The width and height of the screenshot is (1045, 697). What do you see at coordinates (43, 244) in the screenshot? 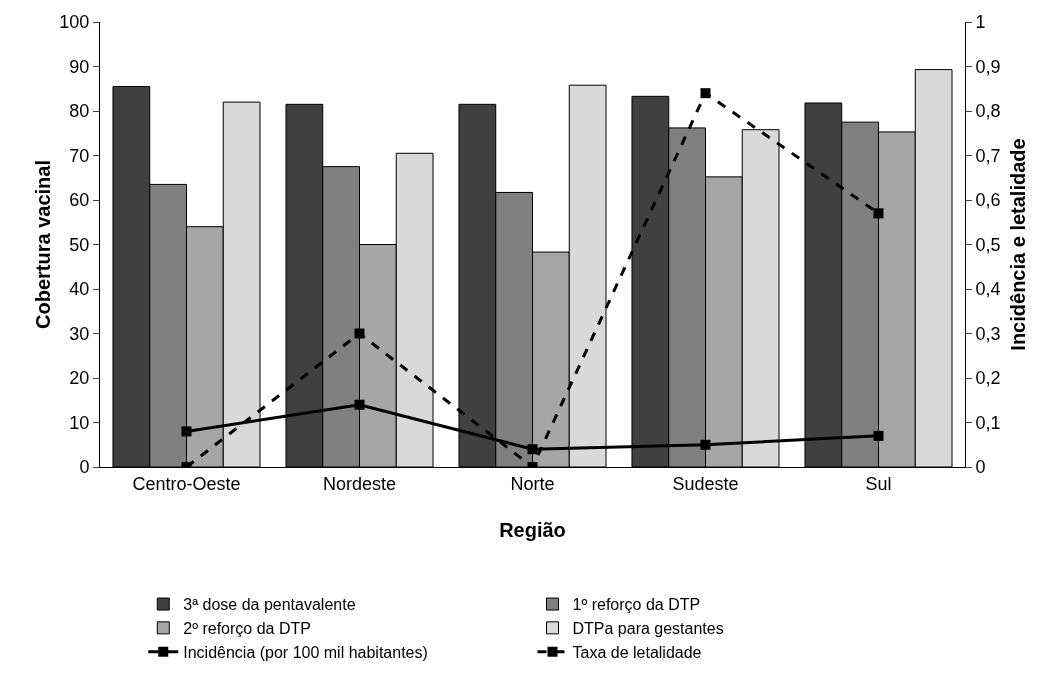
I see `y-axis-title: Cobertura vacinal` at bounding box center [43, 244].